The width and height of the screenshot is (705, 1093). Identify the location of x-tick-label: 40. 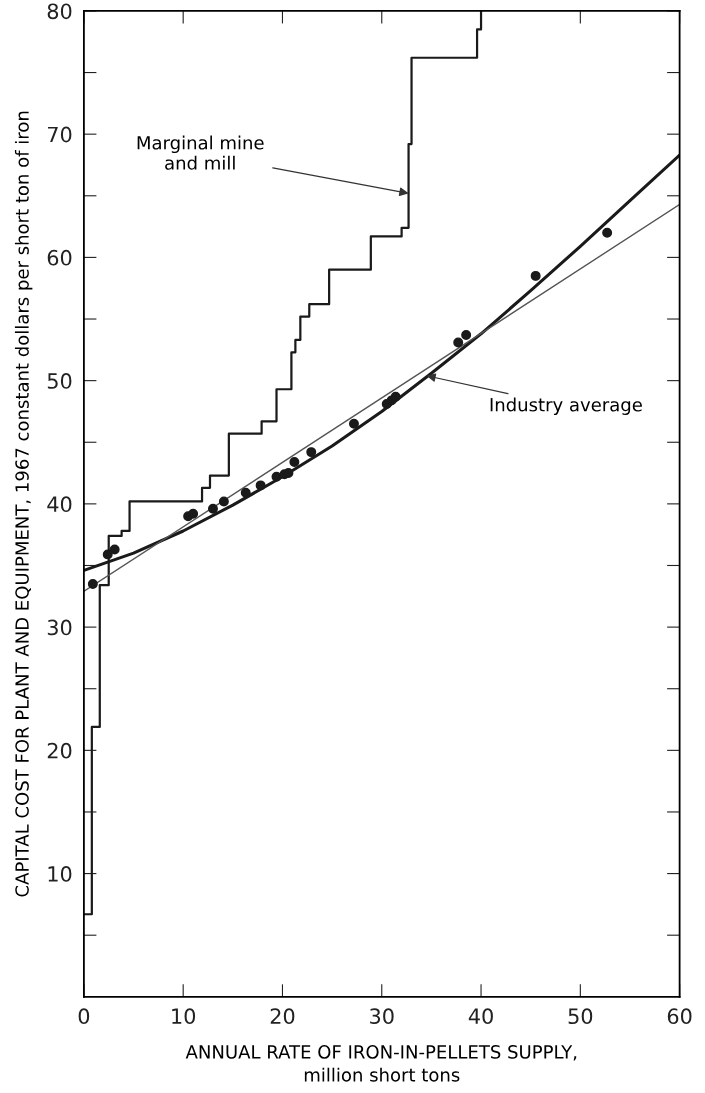
(480, 1016).